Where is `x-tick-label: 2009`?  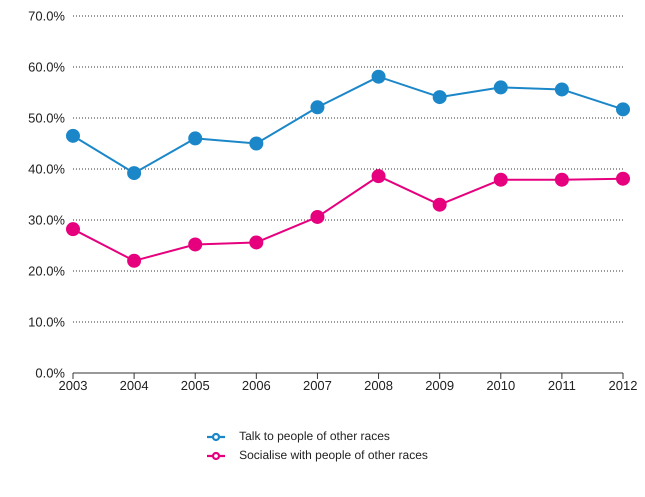
x-tick-label: 2009 is located at coordinates (439, 386).